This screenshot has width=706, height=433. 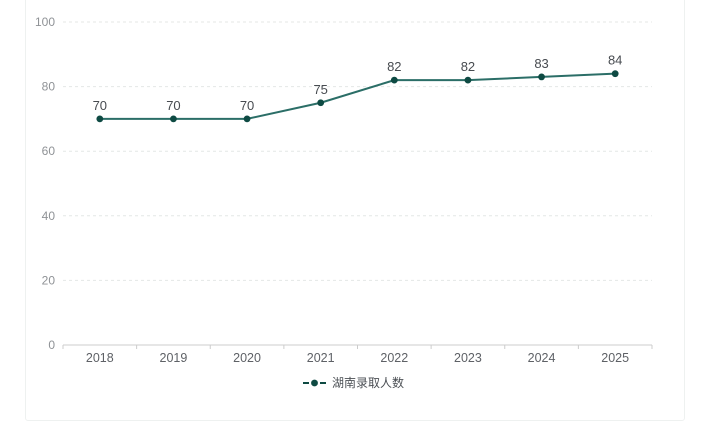 I want to click on x-axis-tick-label: 2020, so click(x=247, y=358).